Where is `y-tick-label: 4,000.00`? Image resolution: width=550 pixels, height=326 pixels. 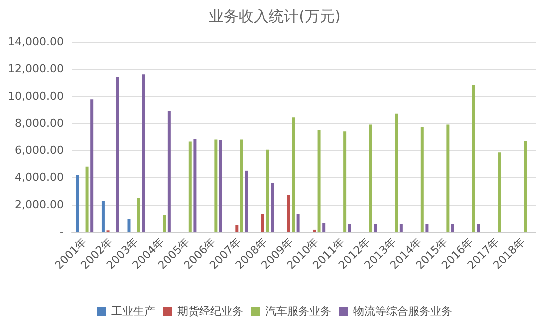 y-tick-label: 4,000.00 is located at coordinates (39, 177).